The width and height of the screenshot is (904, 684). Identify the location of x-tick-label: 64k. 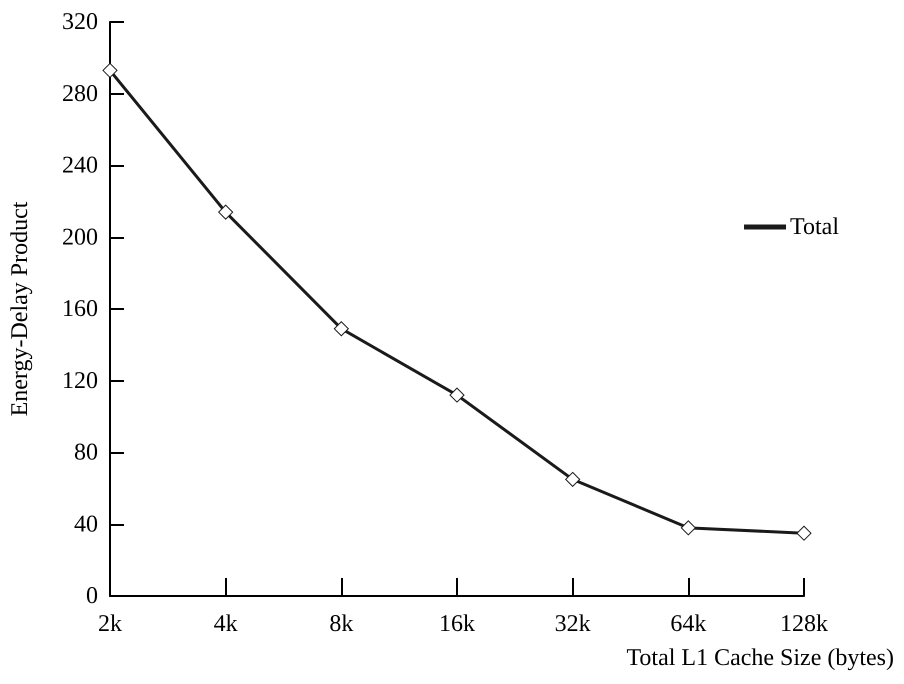
(688, 624).